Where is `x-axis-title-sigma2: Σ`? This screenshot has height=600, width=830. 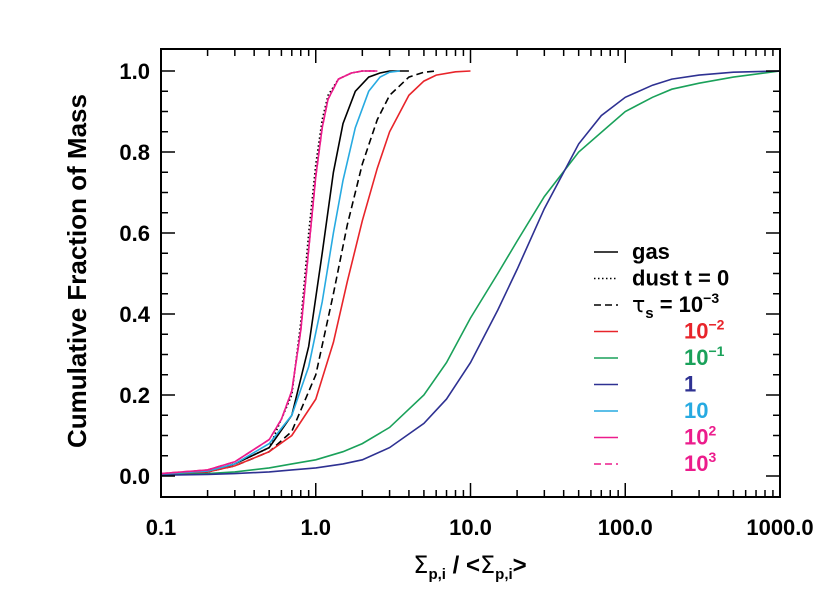 x-axis-title-sigma2: Σ is located at coordinates (487, 565).